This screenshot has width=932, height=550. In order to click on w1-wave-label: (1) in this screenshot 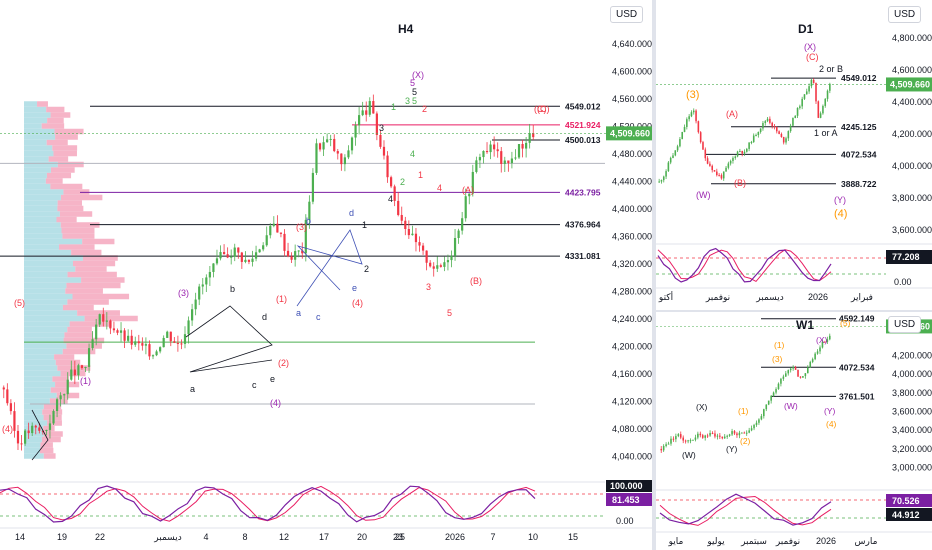, I will do `click(779, 345)`.